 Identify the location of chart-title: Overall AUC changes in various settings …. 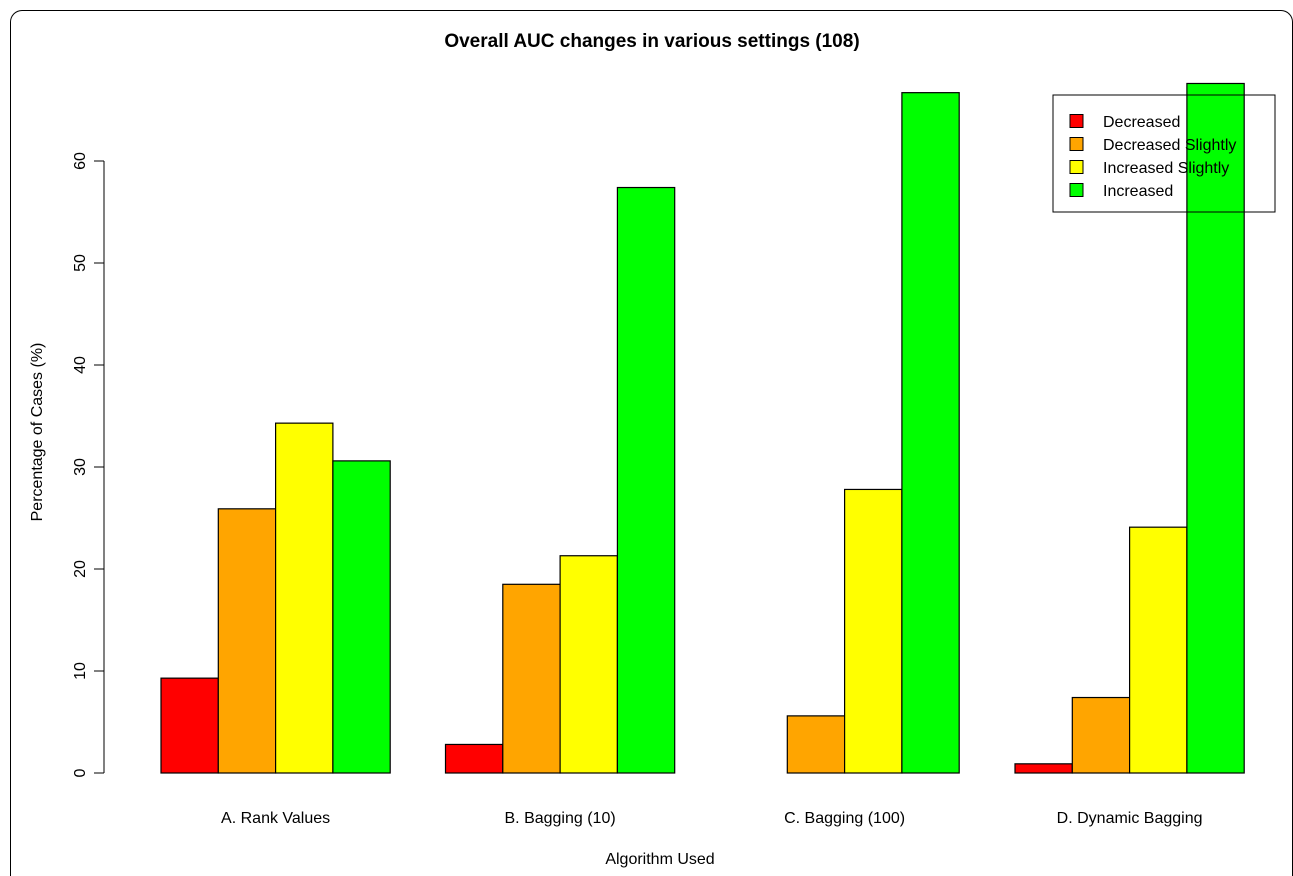
(651, 41).